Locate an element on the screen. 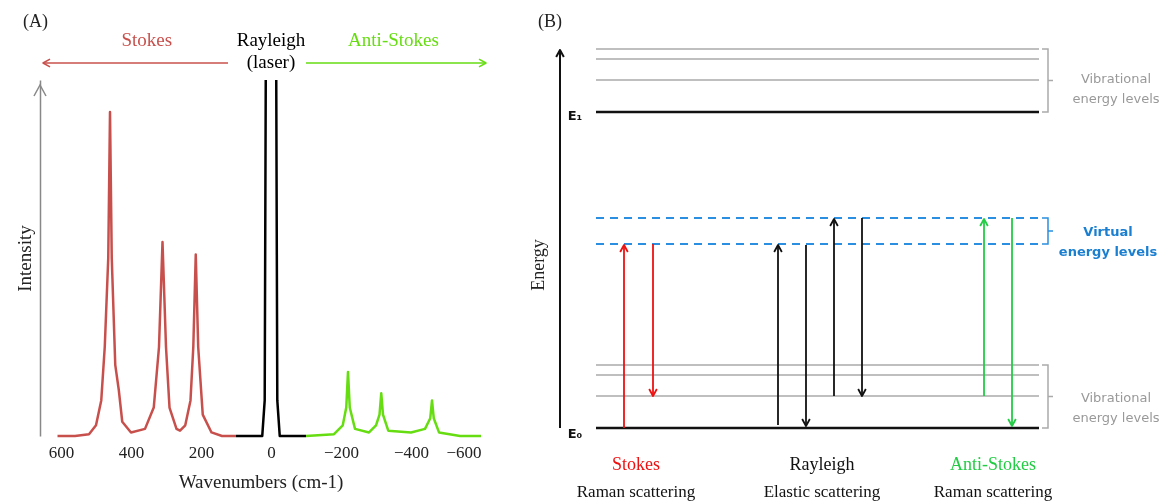 This screenshot has height=501, width=1170. x-tick-label: −400 is located at coordinates (411, 452).